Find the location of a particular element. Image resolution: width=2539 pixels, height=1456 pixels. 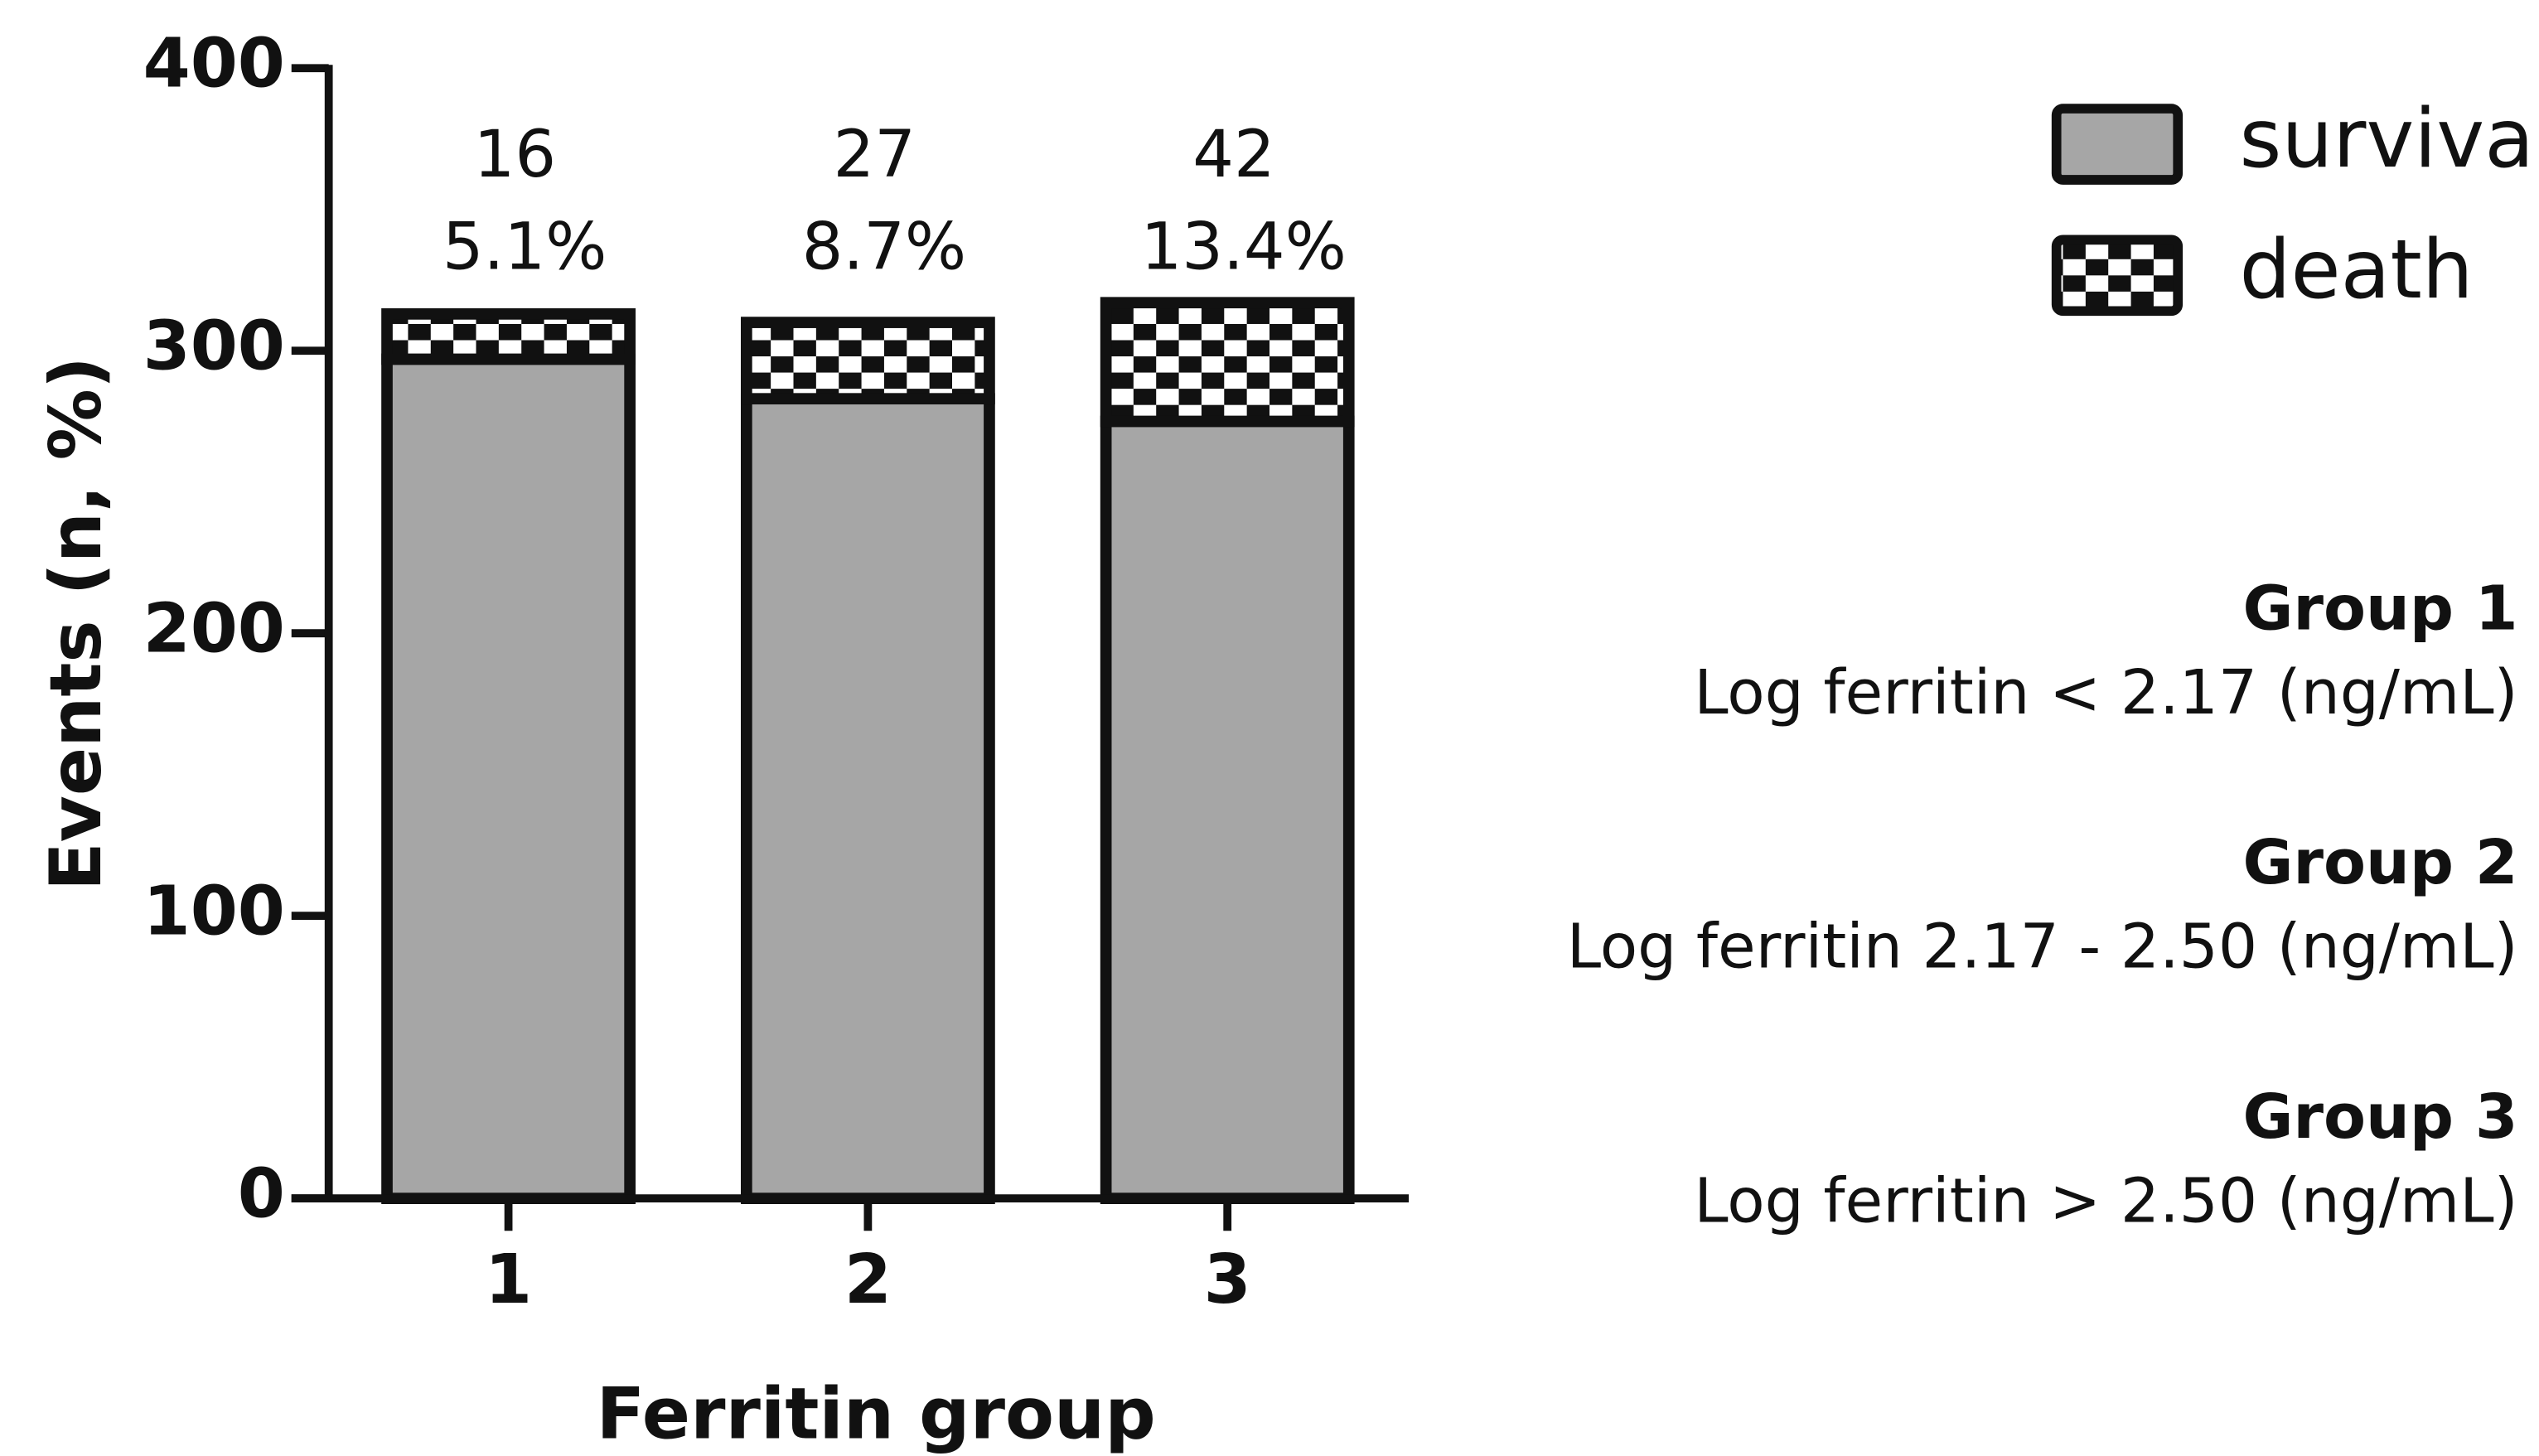

legend-label: survival is located at coordinates (2389, 139).